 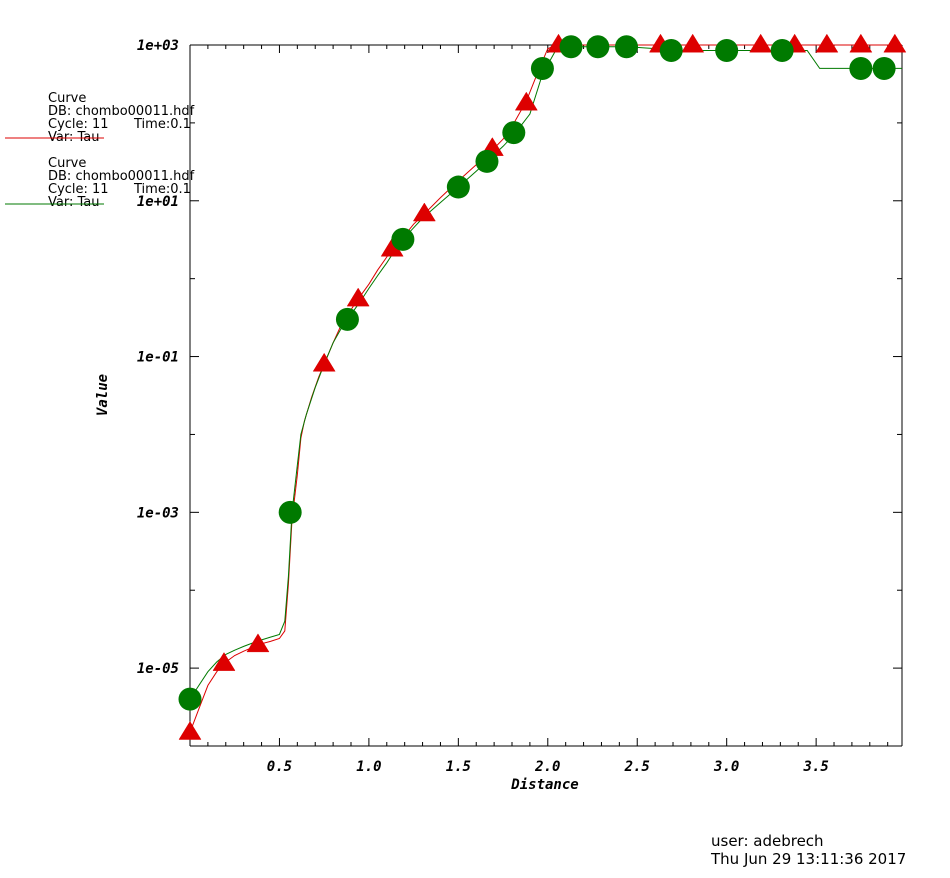 I want to click on x-tick-label: 1.0, so click(x=368, y=767).